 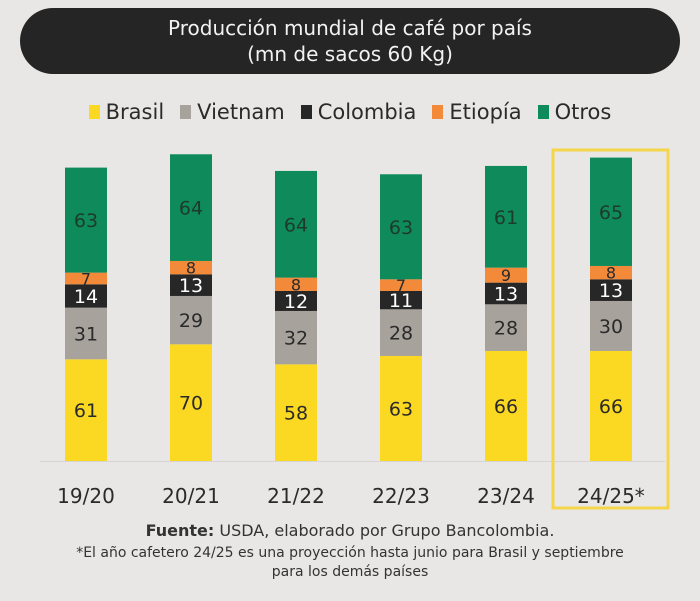 I want to click on data-label: 14, so click(x=86, y=297).